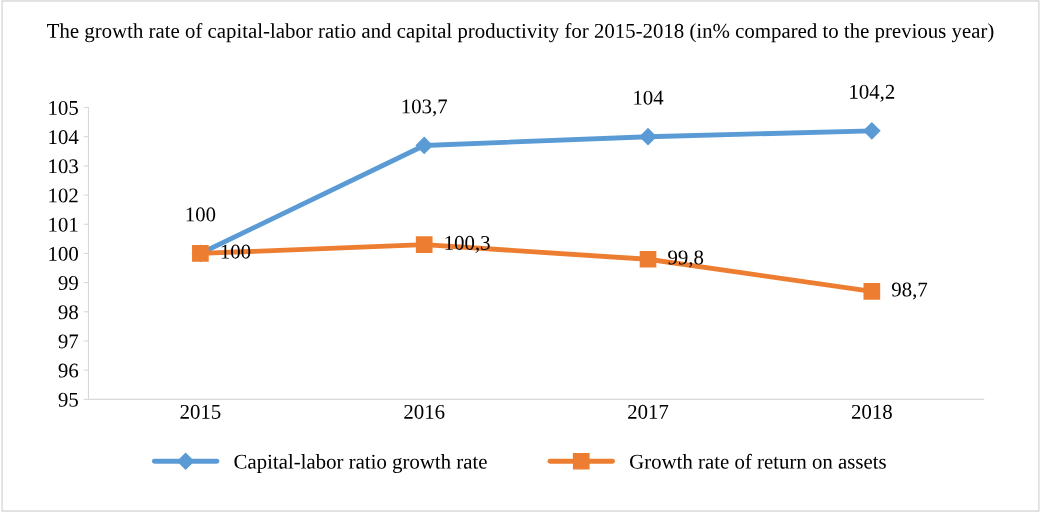 The width and height of the screenshot is (1041, 512). I want to click on y-tick-label: 99, so click(68, 283).